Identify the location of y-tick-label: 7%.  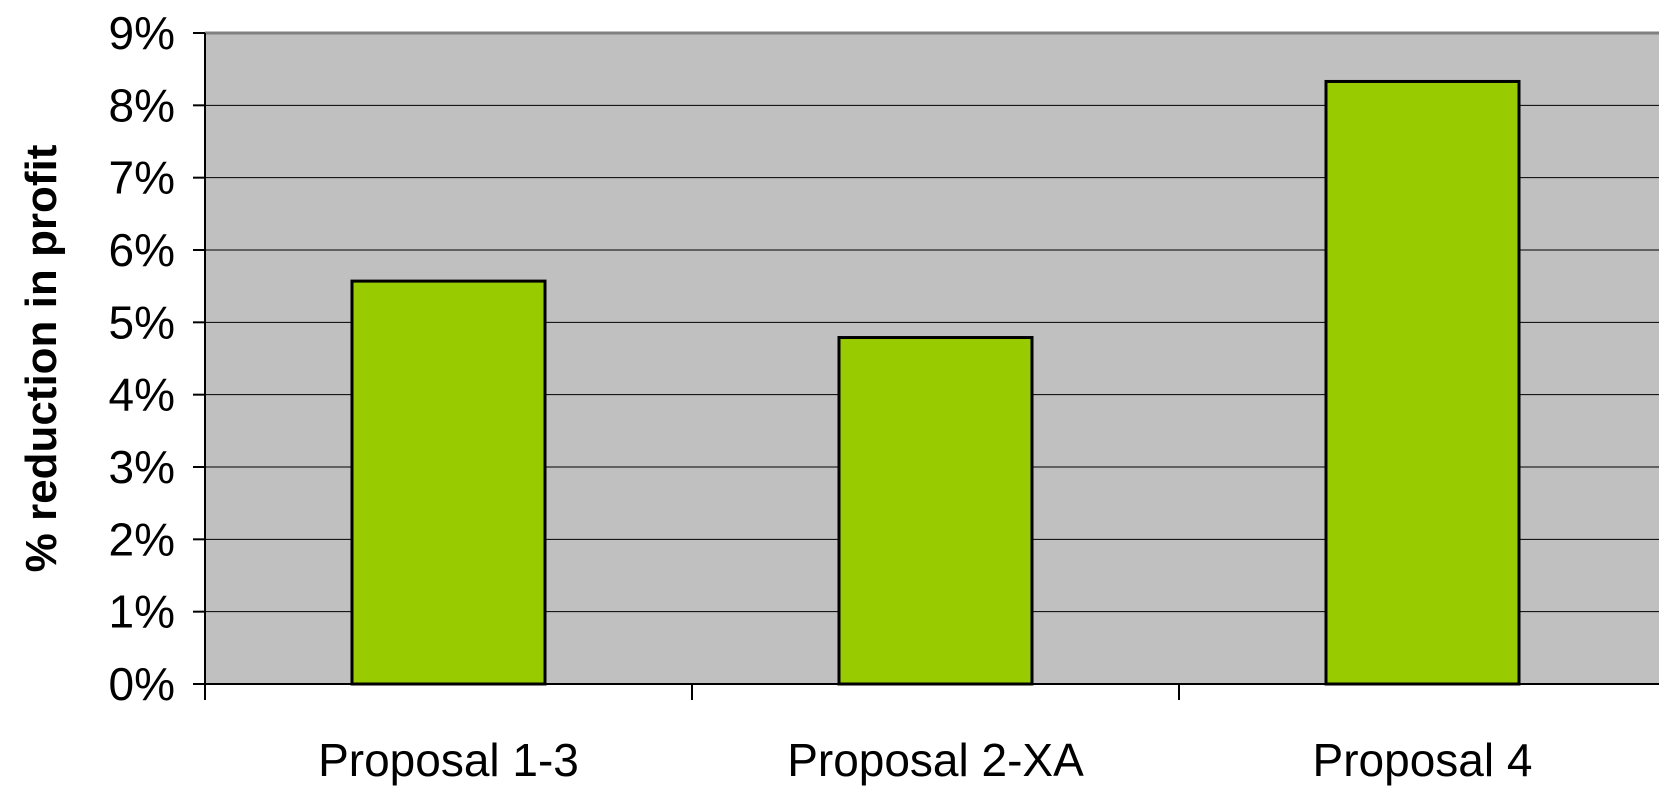
(142, 178).